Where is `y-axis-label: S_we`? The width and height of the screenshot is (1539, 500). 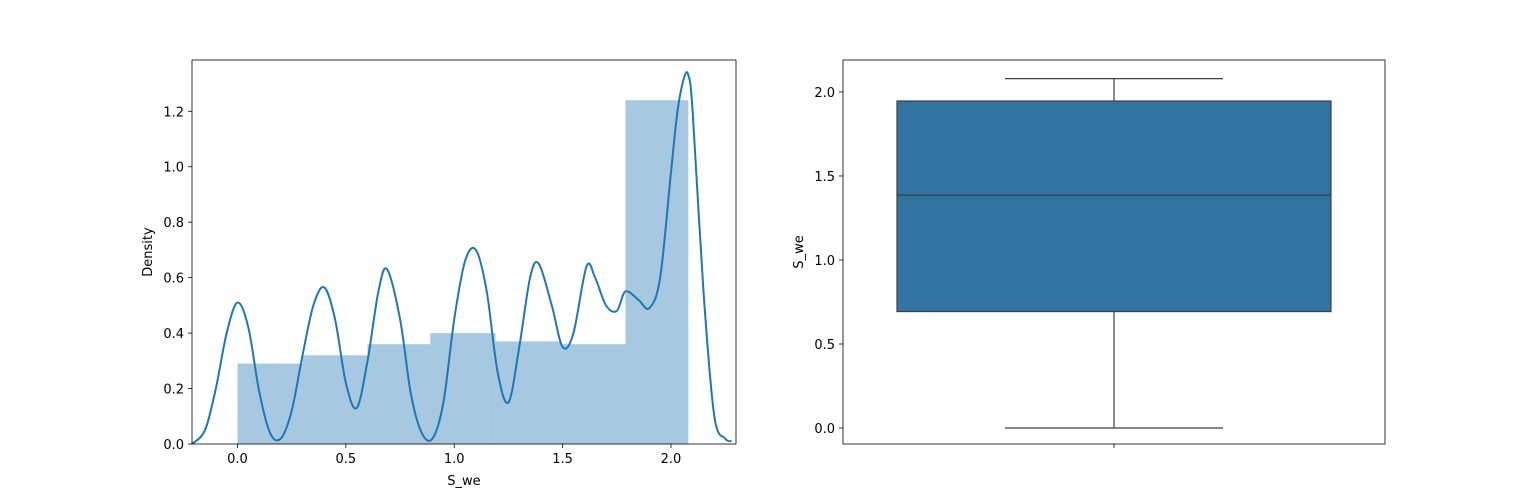 y-axis-label: S_we is located at coordinates (799, 251).